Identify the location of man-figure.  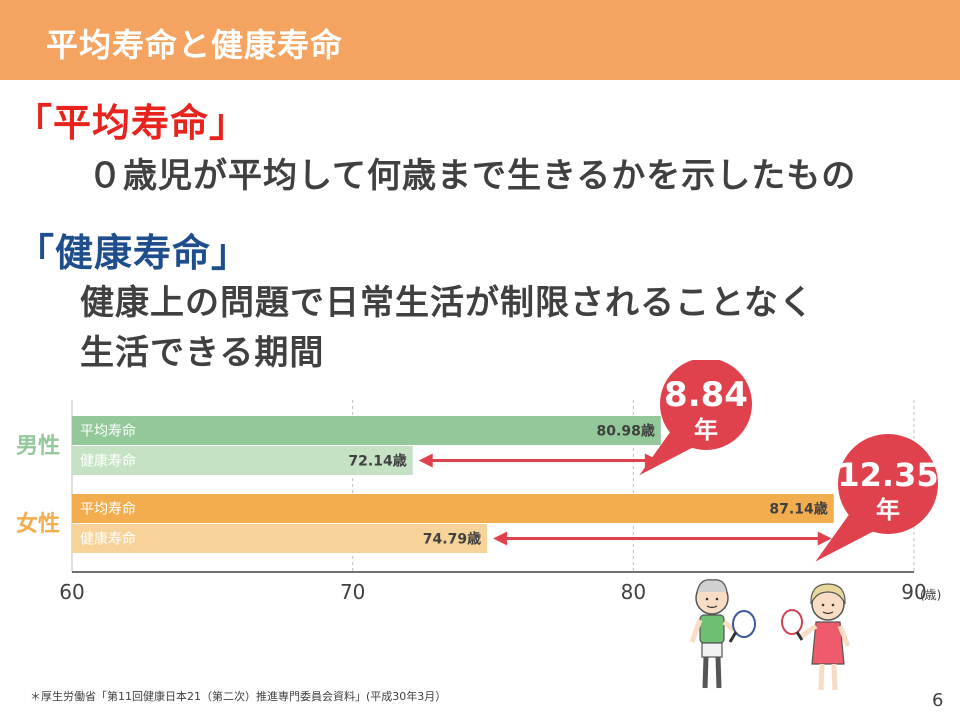
(722, 634).